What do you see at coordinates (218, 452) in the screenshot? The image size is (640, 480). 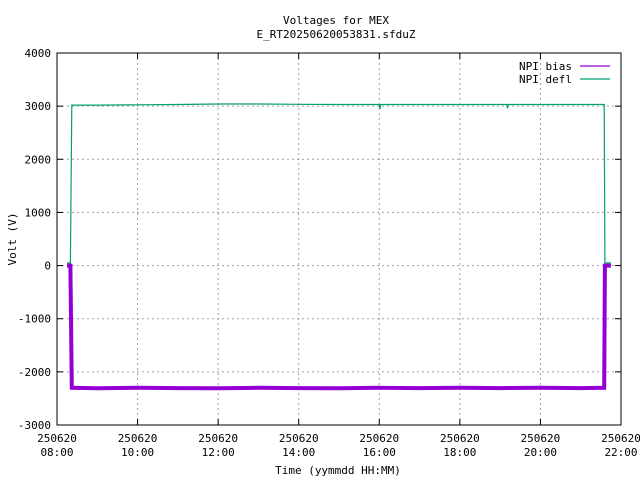 I see `x-tick-label: 12:00` at bounding box center [218, 452].